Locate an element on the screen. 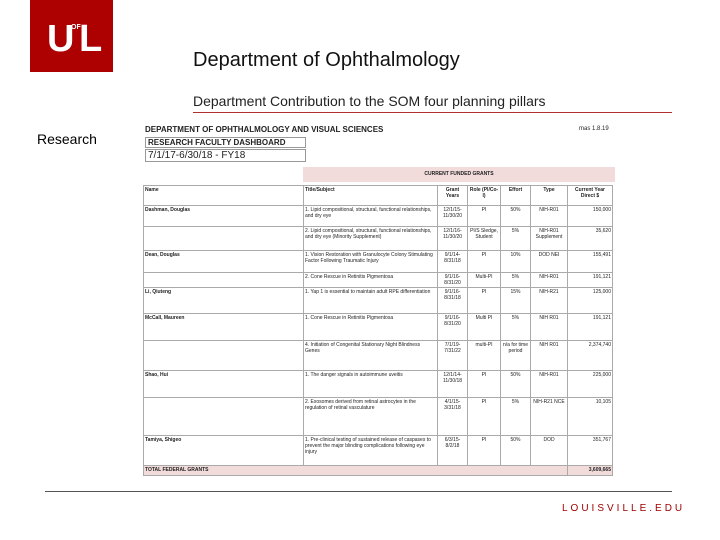 This screenshot has height=540, width=720. cell: Tamiya, Shigeo is located at coordinates (223, 450).